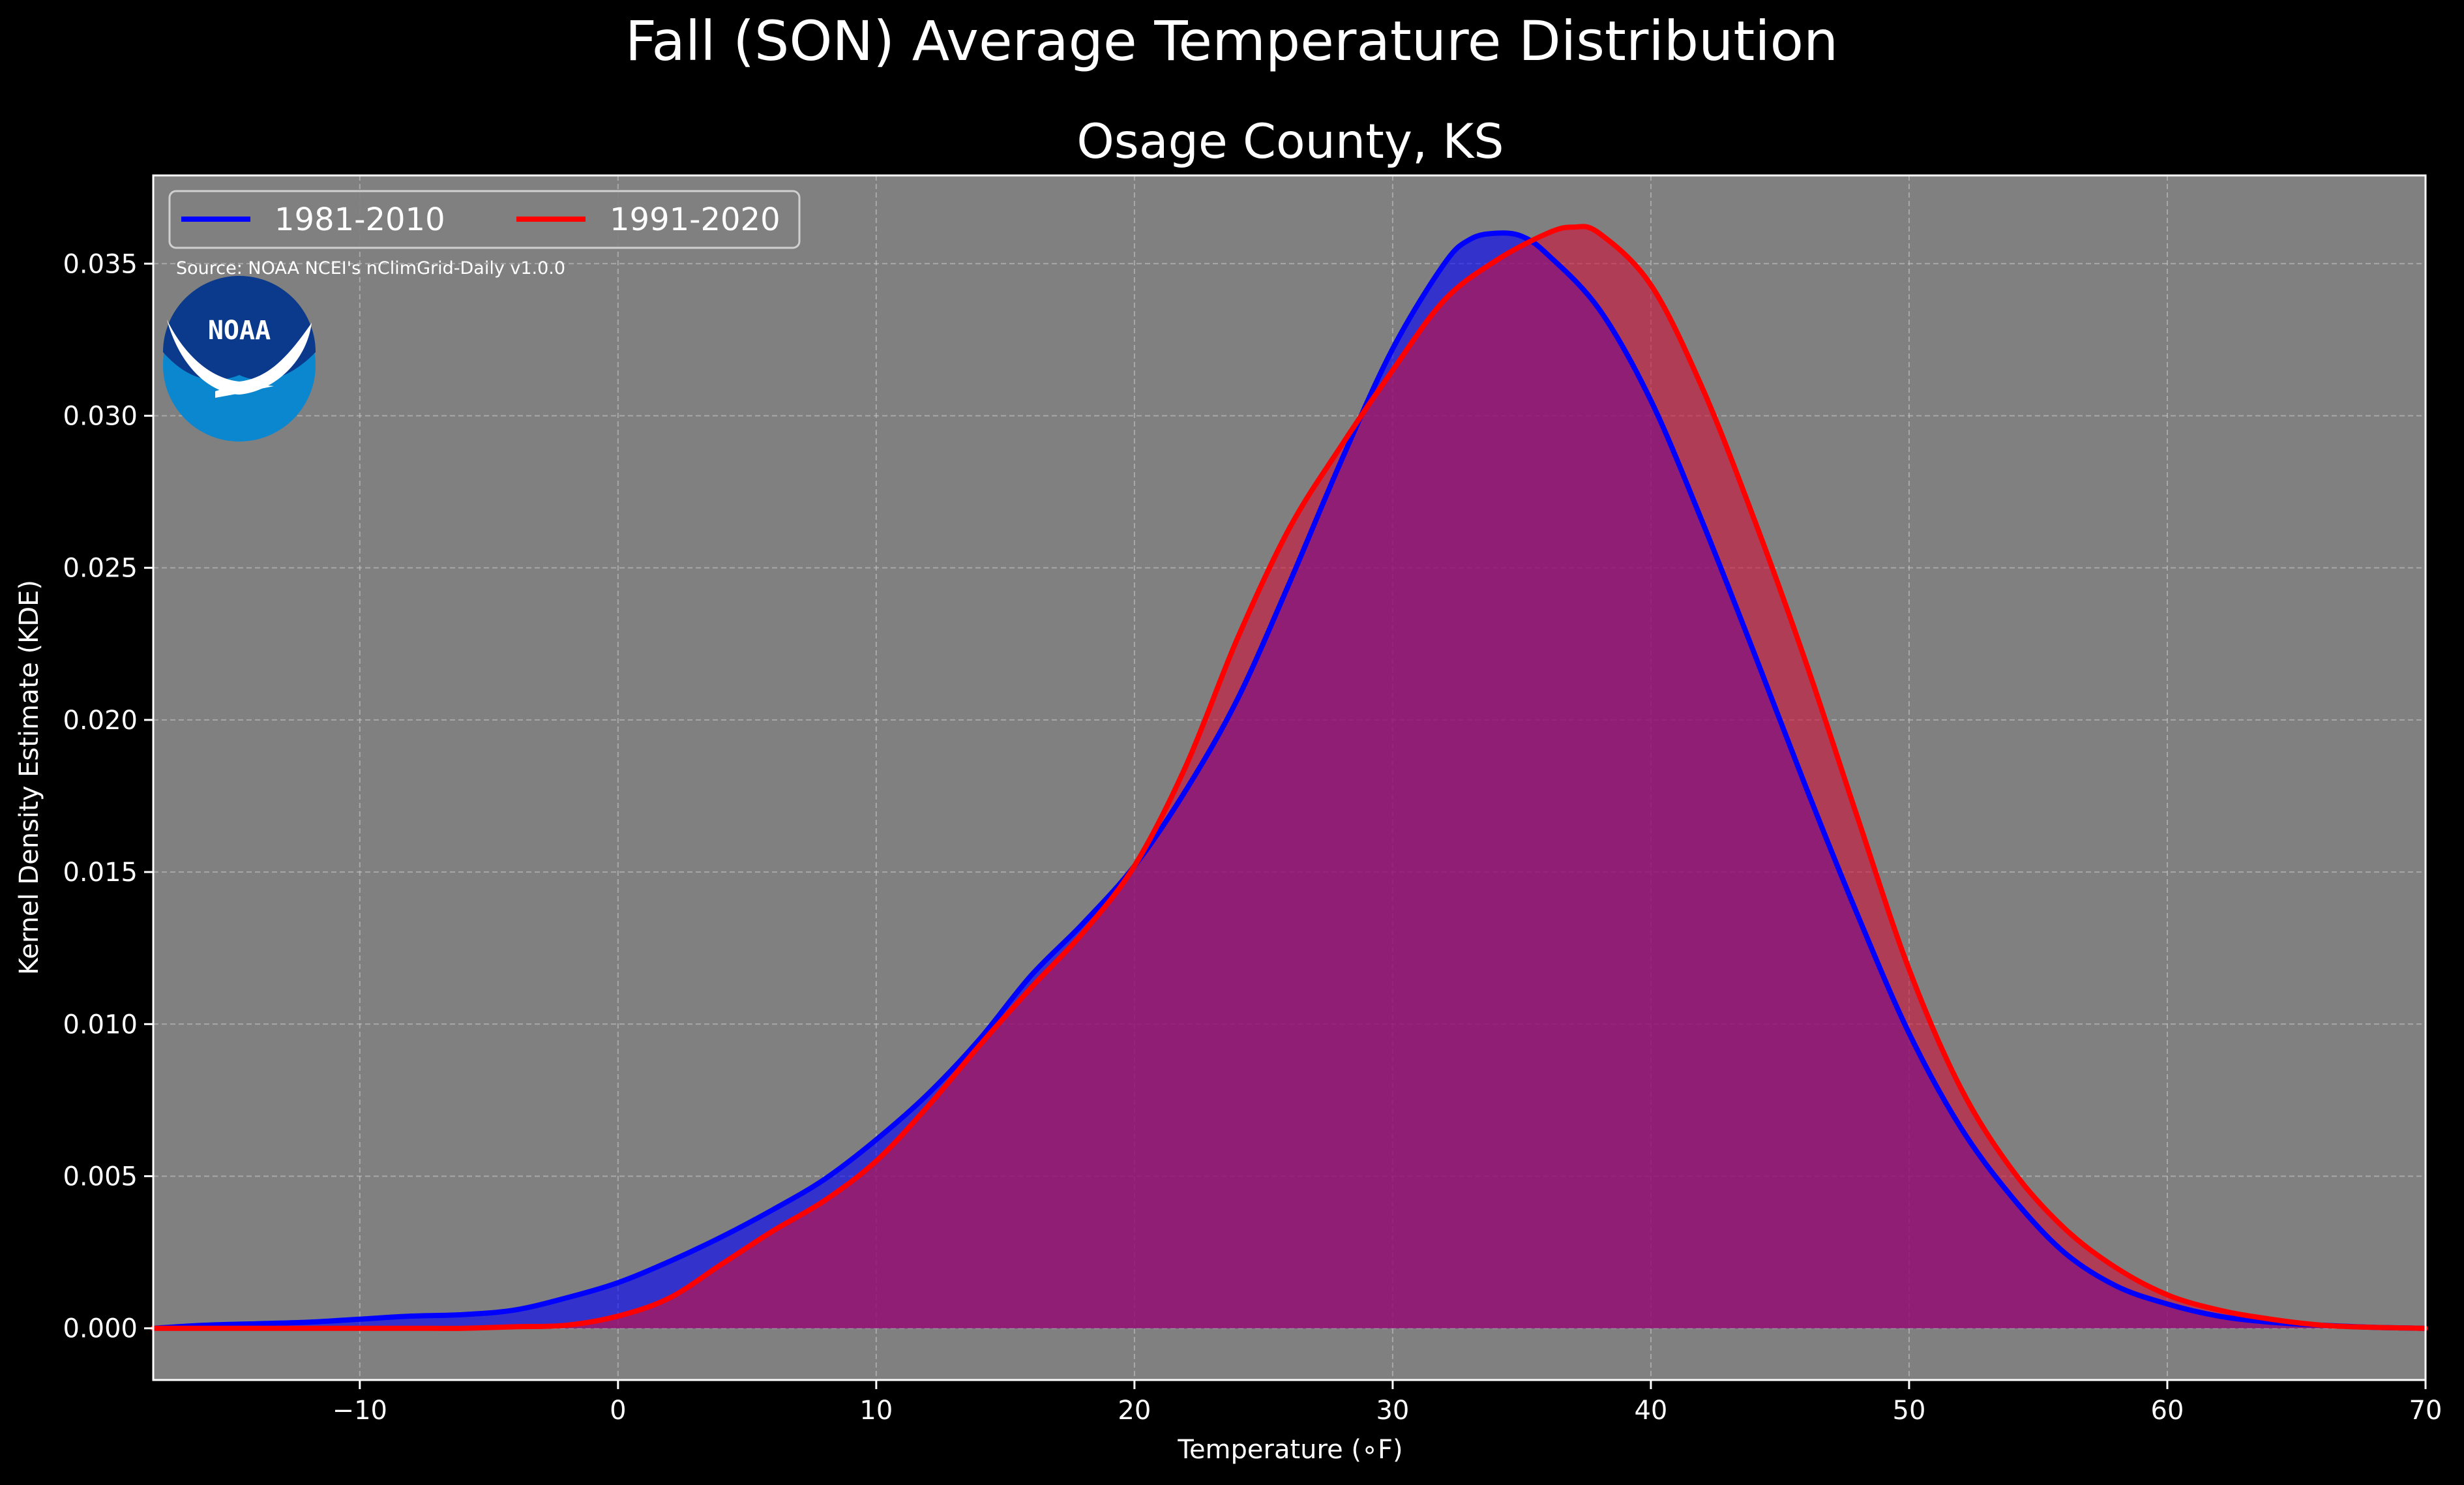 This screenshot has height=1485, width=2464. Describe the element at coordinates (1650, 1411) in the screenshot. I see `x-tick-label: 40` at that location.